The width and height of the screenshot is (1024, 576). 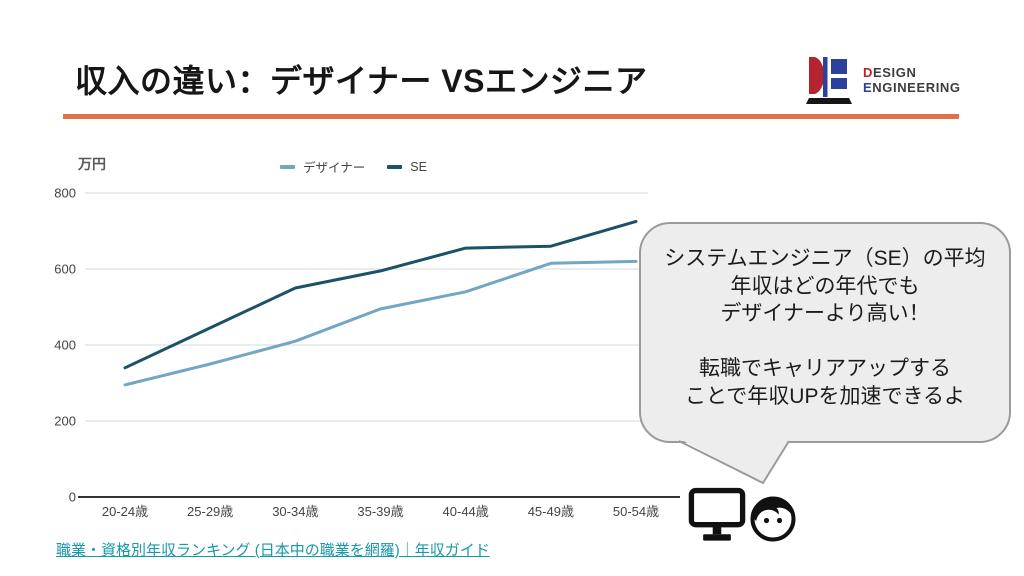 I want to click on logo-mark-icon, so click(x=829, y=80).